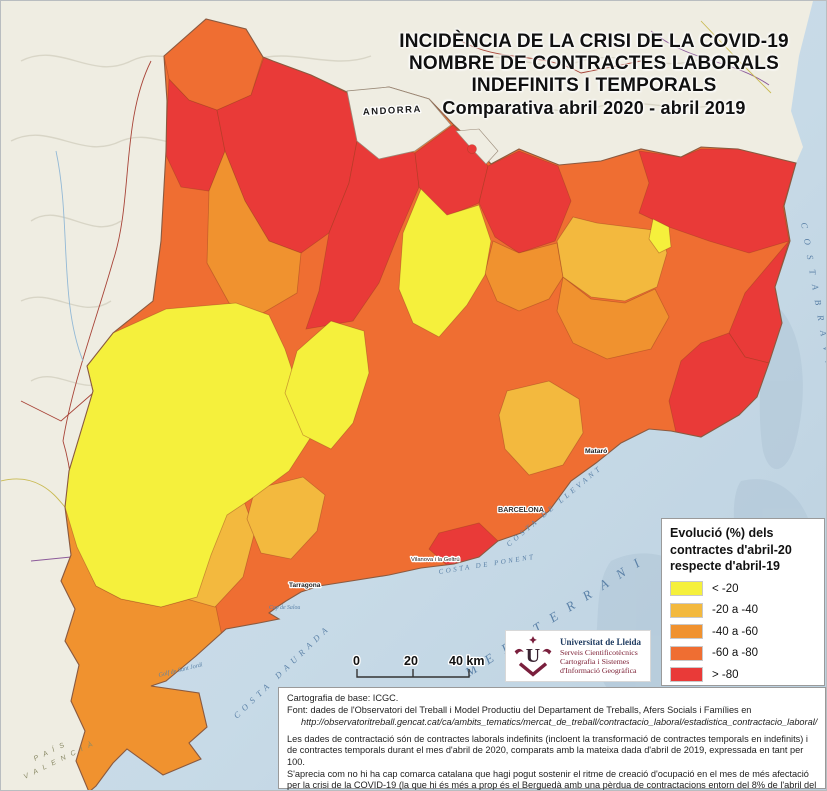 This screenshot has width=827, height=791. What do you see at coordinates (286, 518) in the screenshot?
I see `region-conca-barbera` at bounding box center [286, 518].